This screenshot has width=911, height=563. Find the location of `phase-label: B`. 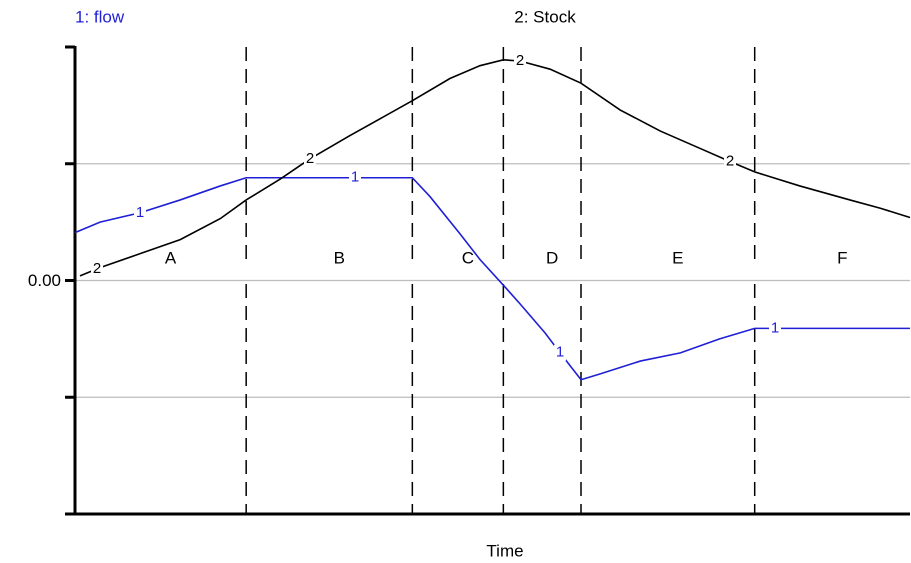

phase-label: B is located at coordinates (339, 257).